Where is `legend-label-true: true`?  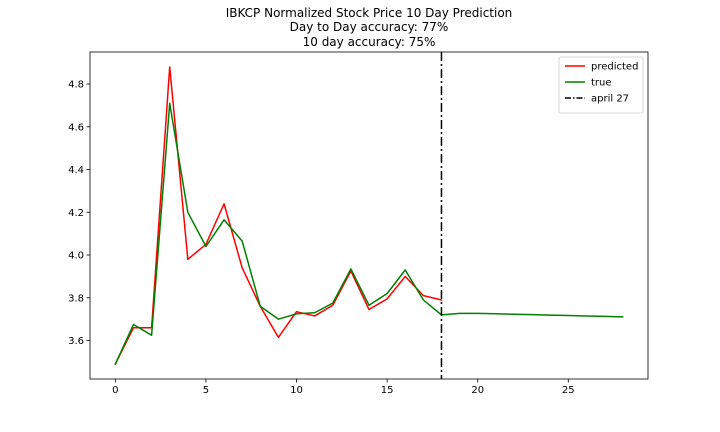
legend-label-true: true is located at coordinates (601, 83).